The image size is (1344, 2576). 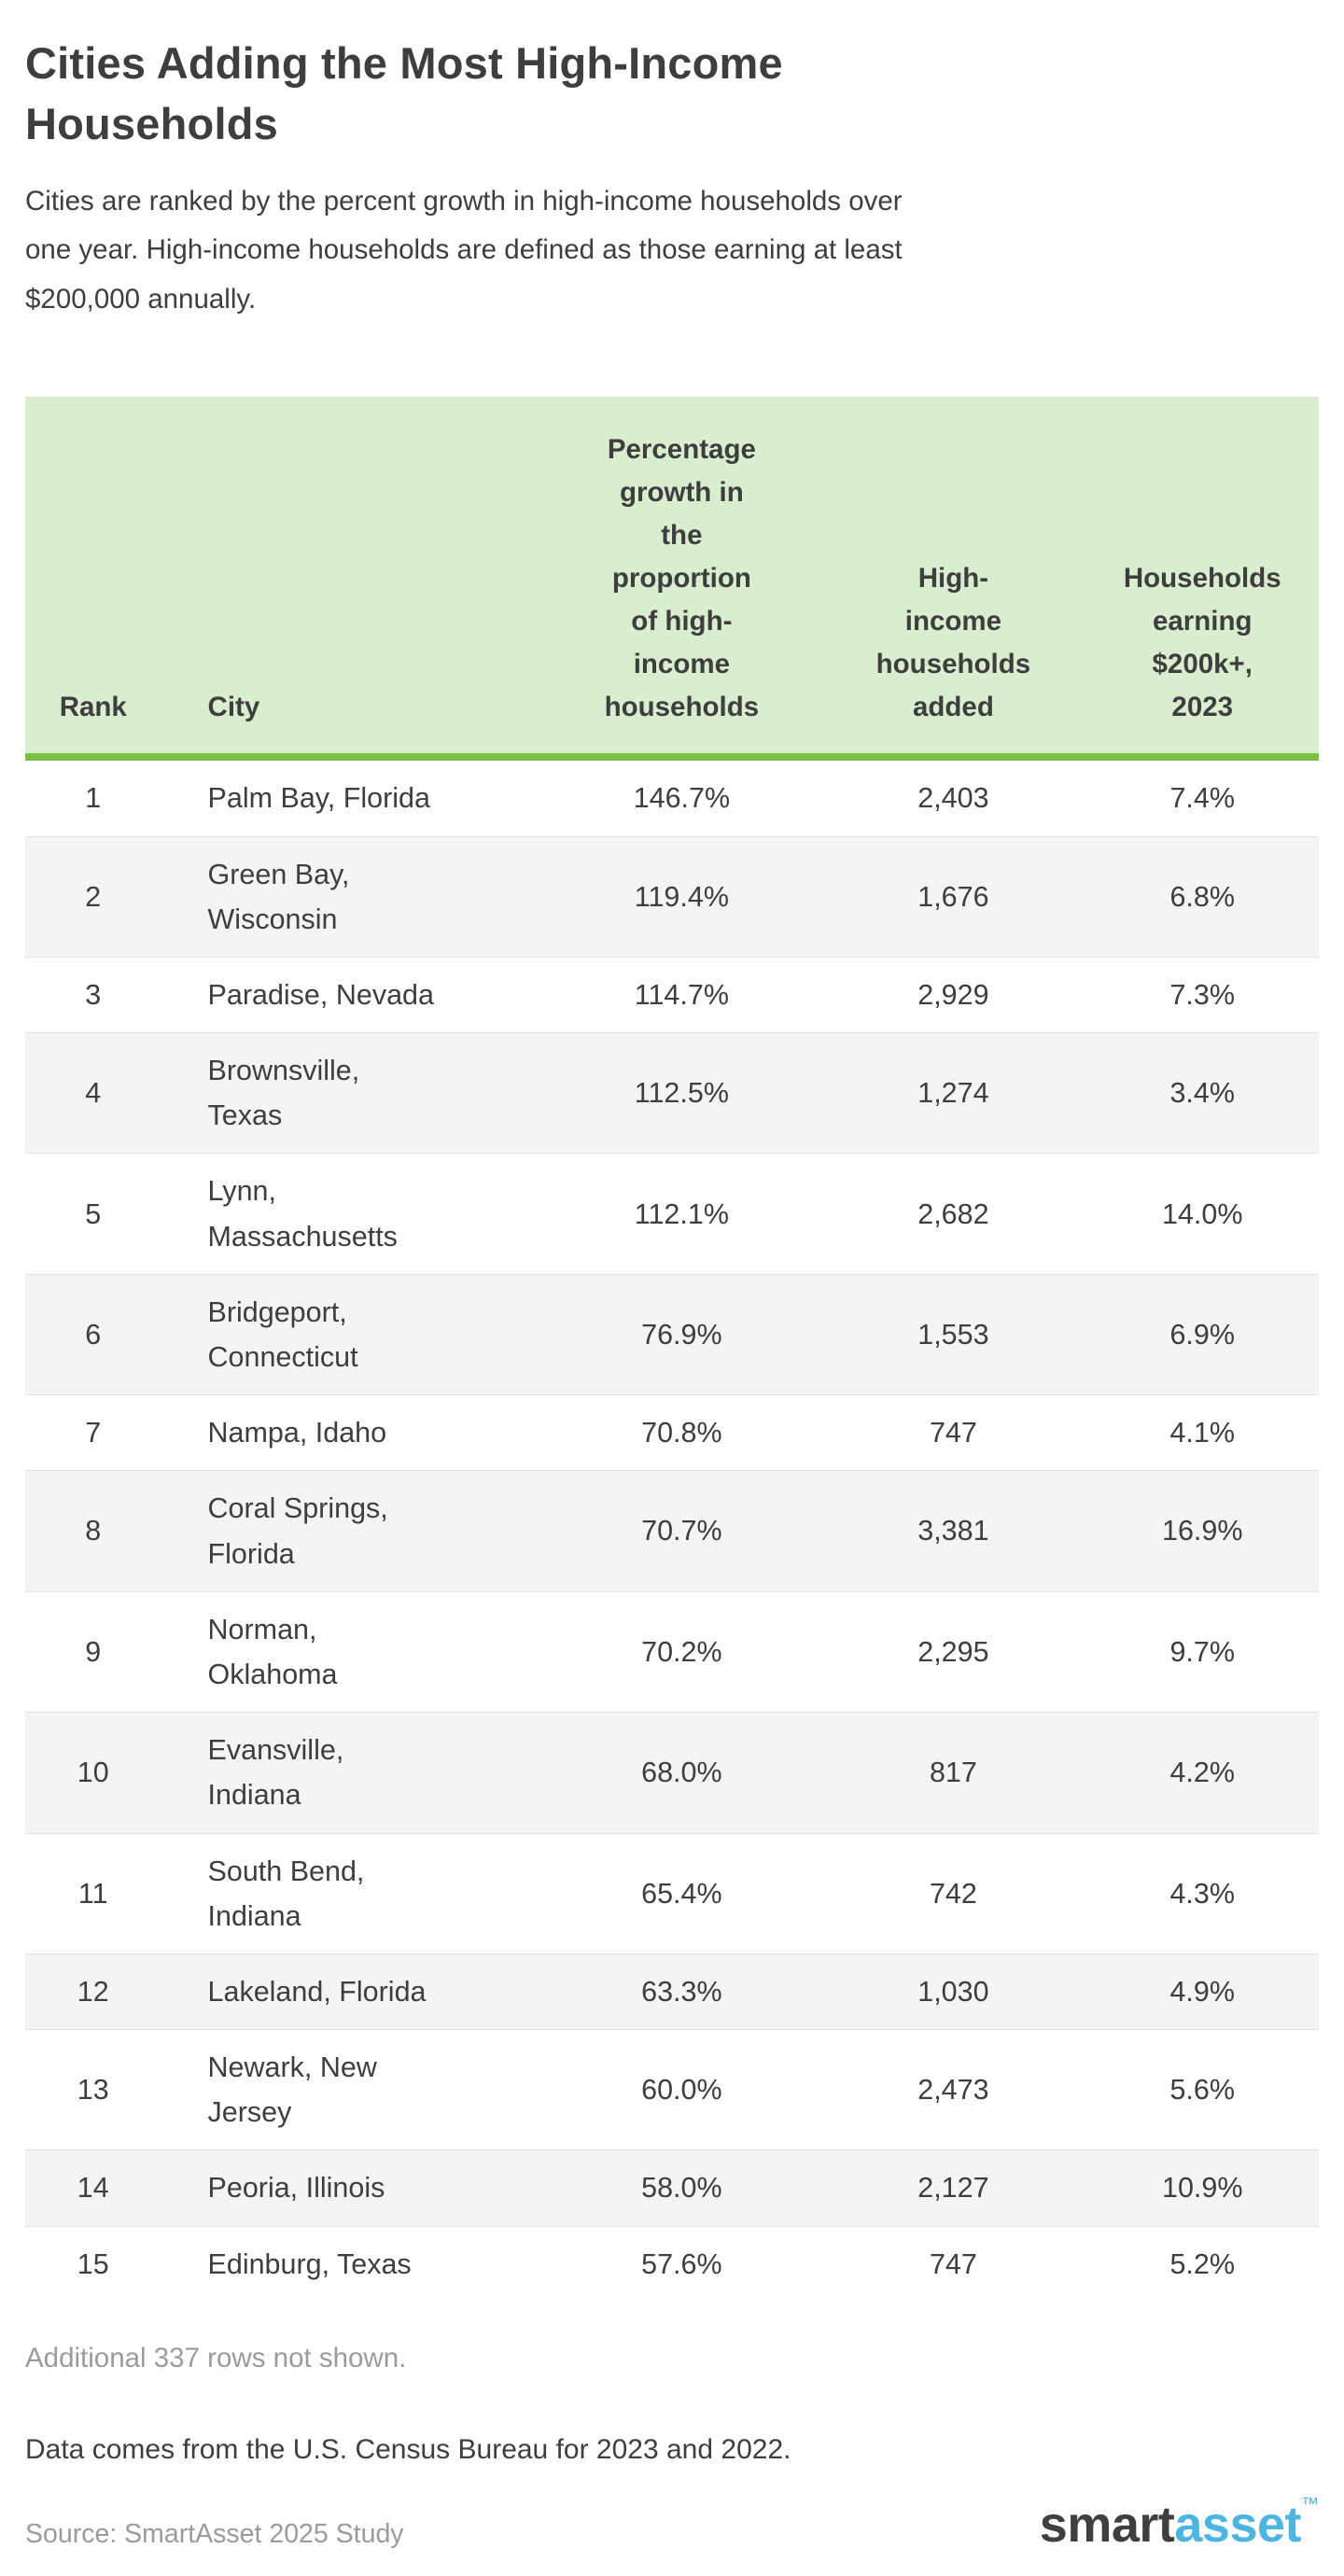 I want to click on cell-city: Evansville, Indiana, so click(x=352, y=1773).